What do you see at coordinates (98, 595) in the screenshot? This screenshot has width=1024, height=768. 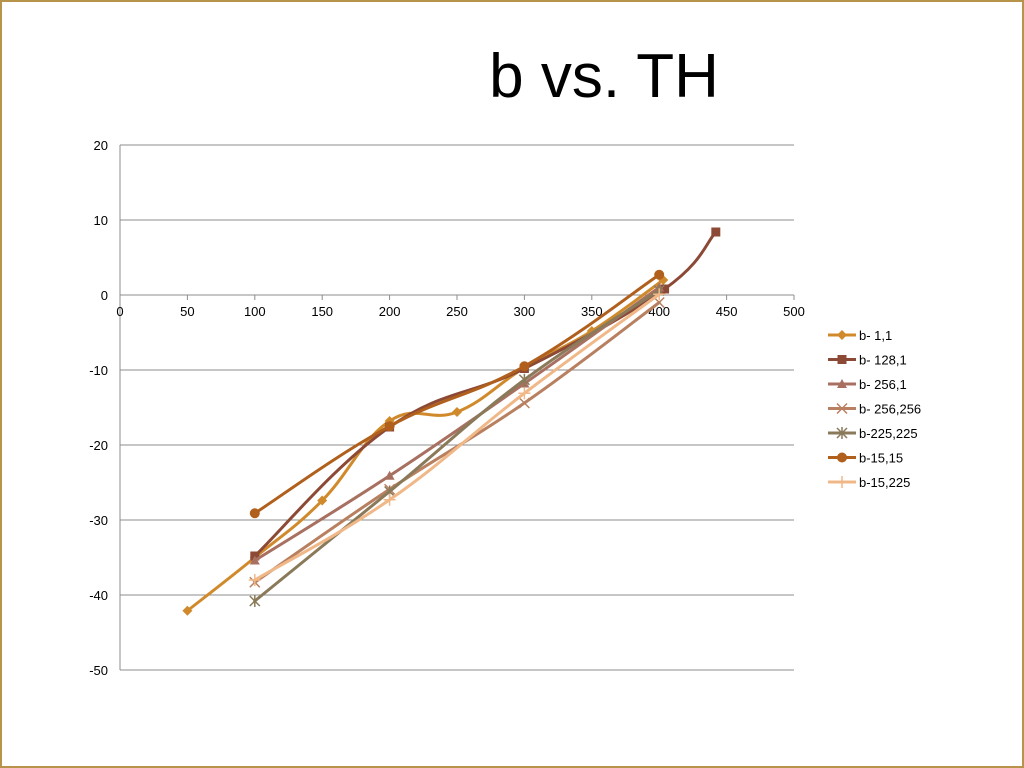 I see `y-tick-label: -40` at bounding box center [98, 595].